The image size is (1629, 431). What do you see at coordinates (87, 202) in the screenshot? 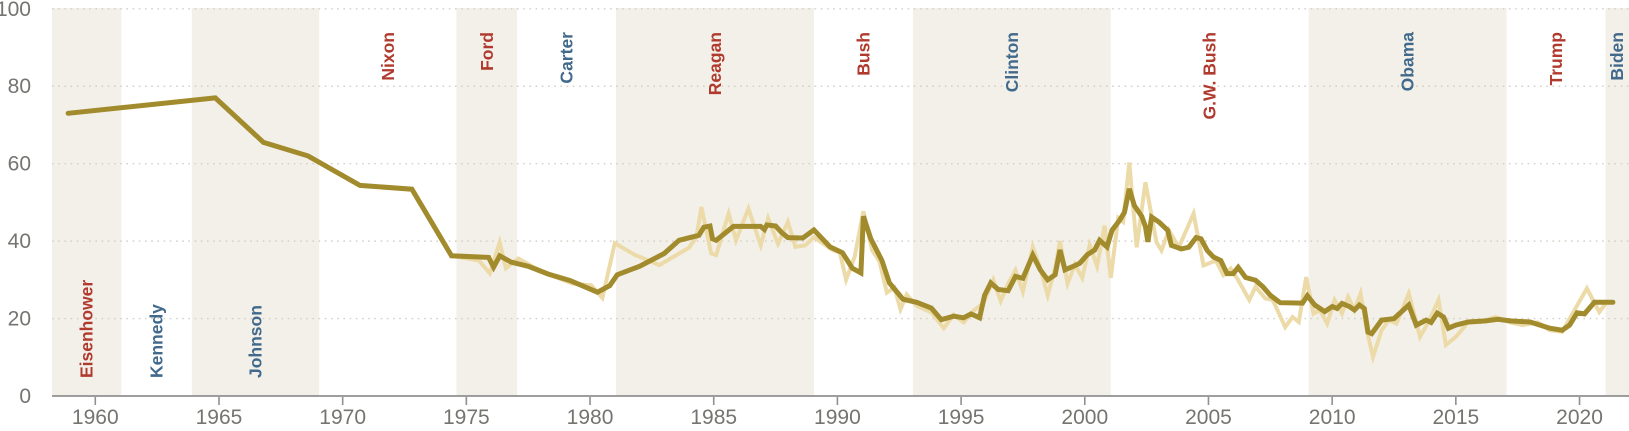
I see `president-term-band-eisenhower` at bounding box center [87, 202].